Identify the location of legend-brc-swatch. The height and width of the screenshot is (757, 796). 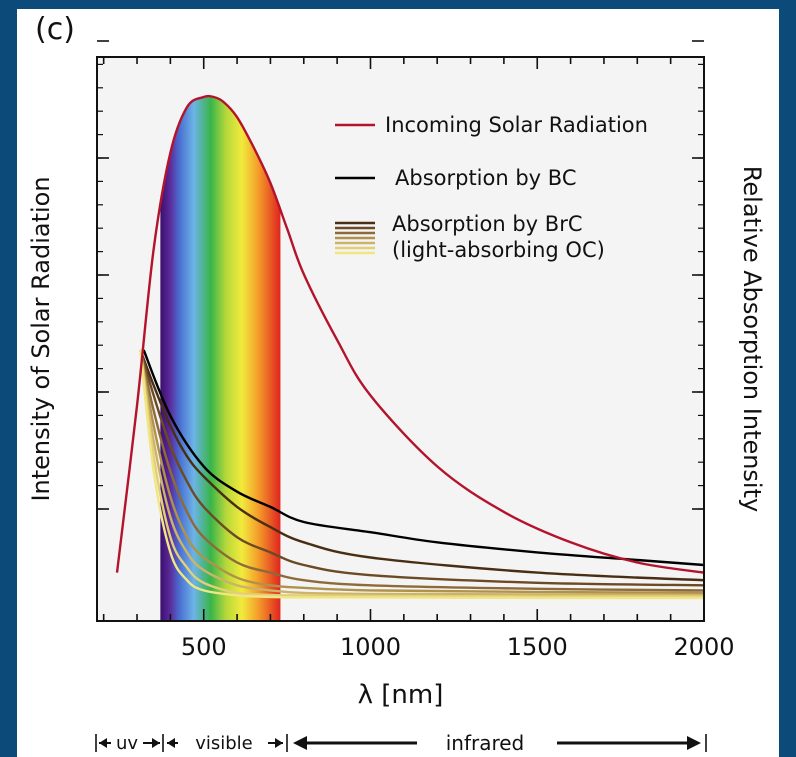
(355, 238).